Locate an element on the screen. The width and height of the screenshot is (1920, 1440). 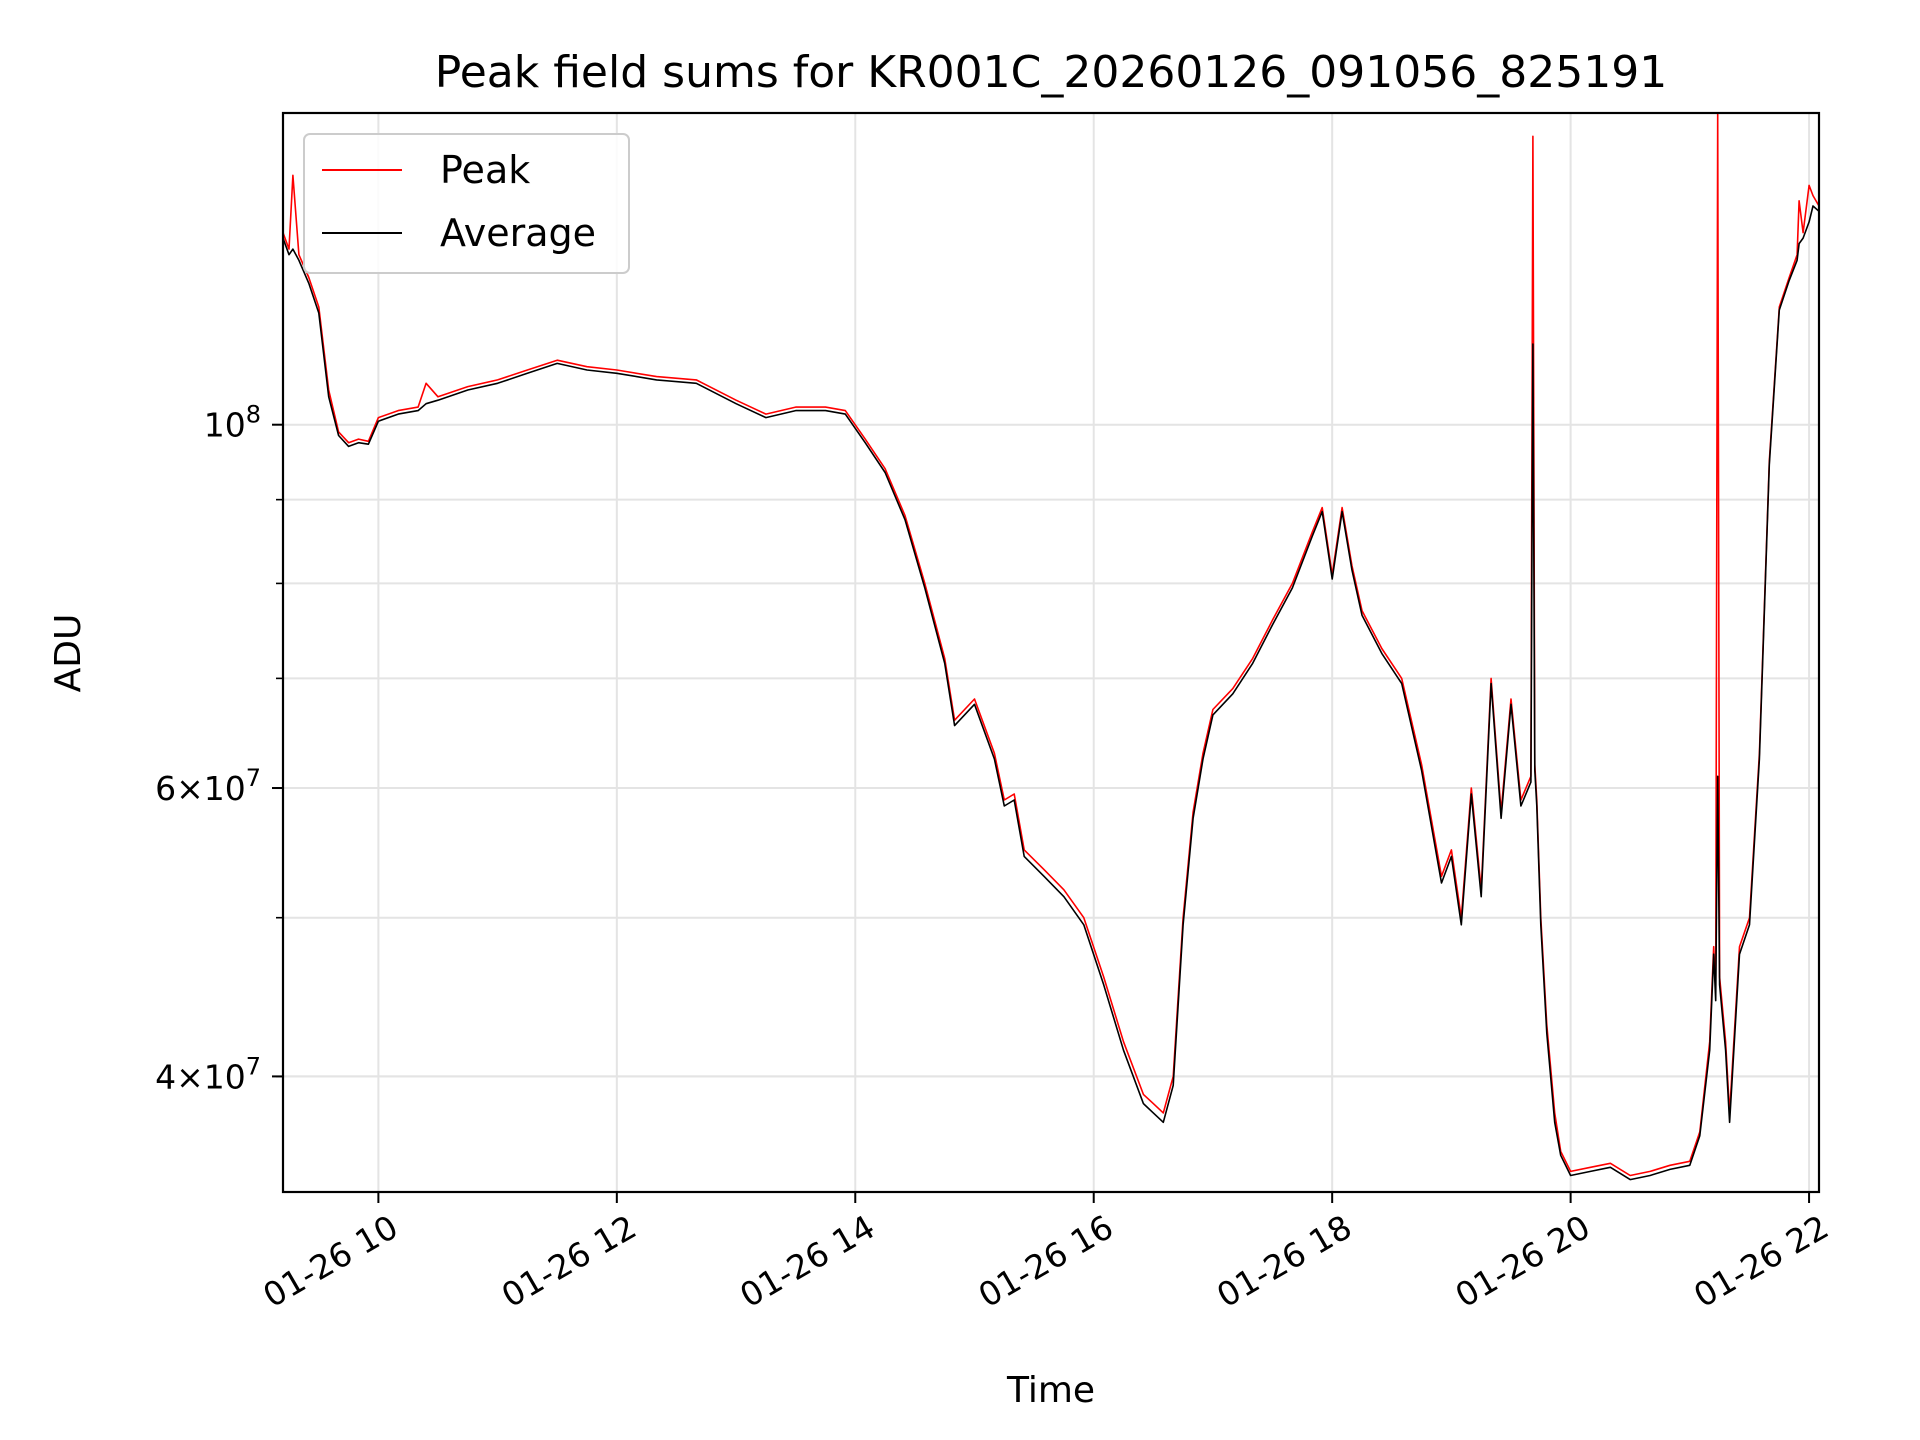
legend-label-peak: Peak is located at coordinates (485, 170).